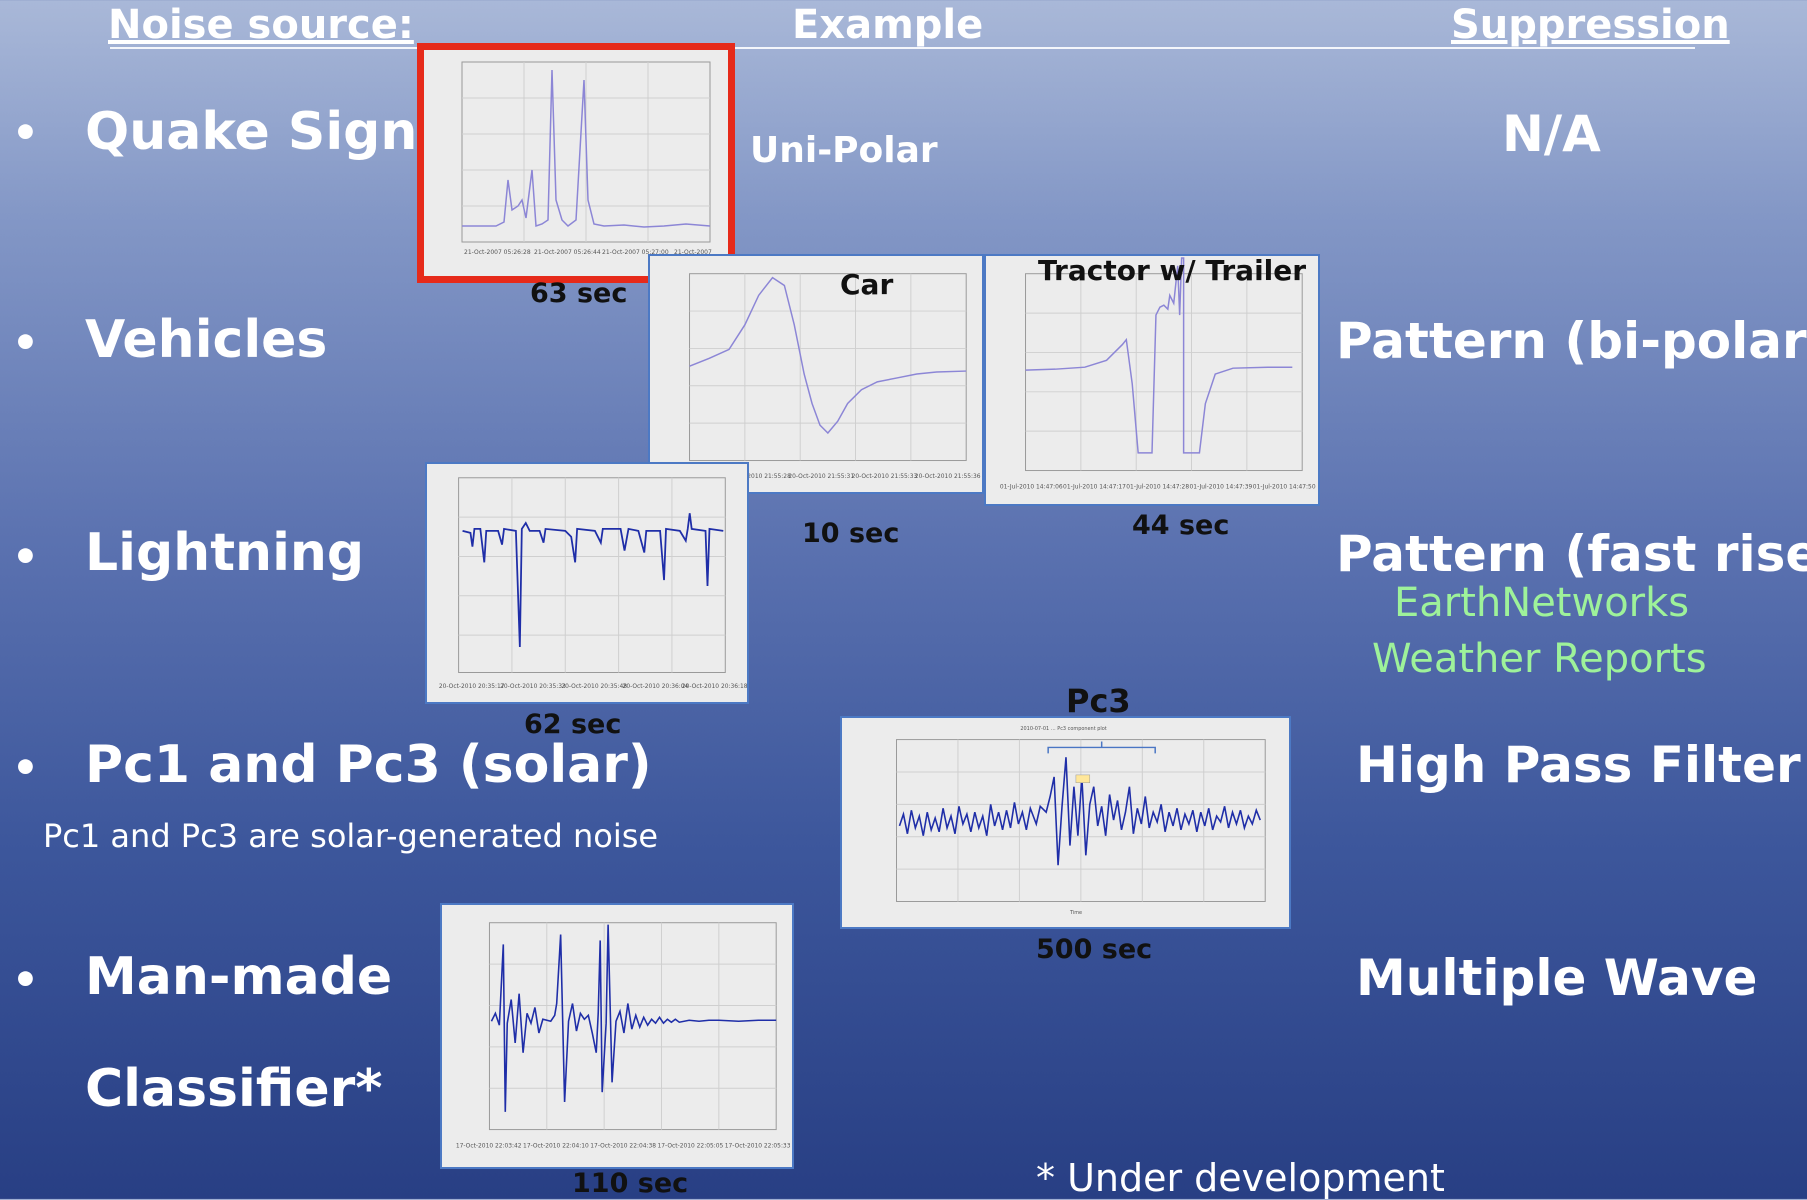 The width and height of the screenshot is (1807, 1200). What do you see at coordinates (902, 48) in the screenshot?
I see `header-divider` at bounding box center [902, 48].